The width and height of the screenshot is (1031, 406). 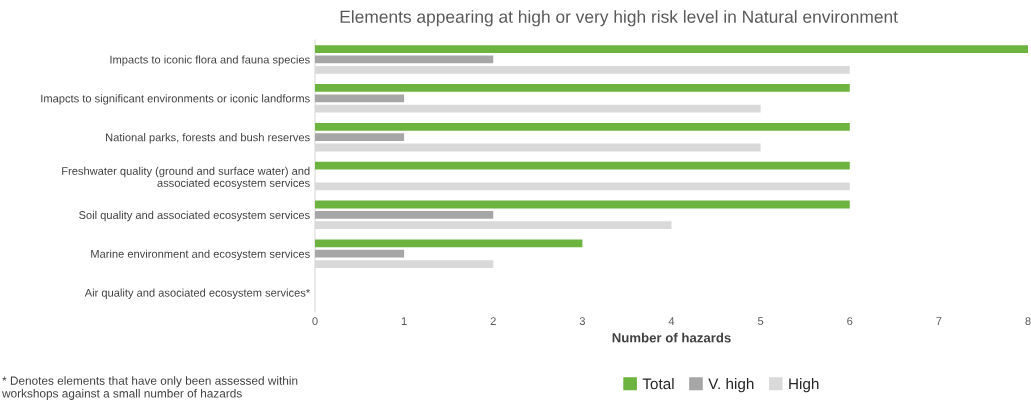 What do you see at coordinates (175, 99) in the screenshot?
I see `y-tick-label: Imapcts to significant environments or iconic landforms` at bounding box center [175, 99].